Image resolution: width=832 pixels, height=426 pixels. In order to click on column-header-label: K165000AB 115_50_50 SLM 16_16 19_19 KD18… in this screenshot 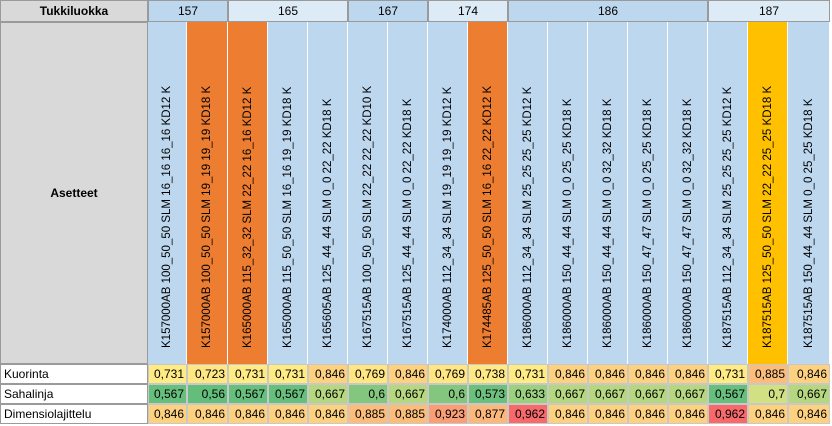, I will do `click(287, 217)`.